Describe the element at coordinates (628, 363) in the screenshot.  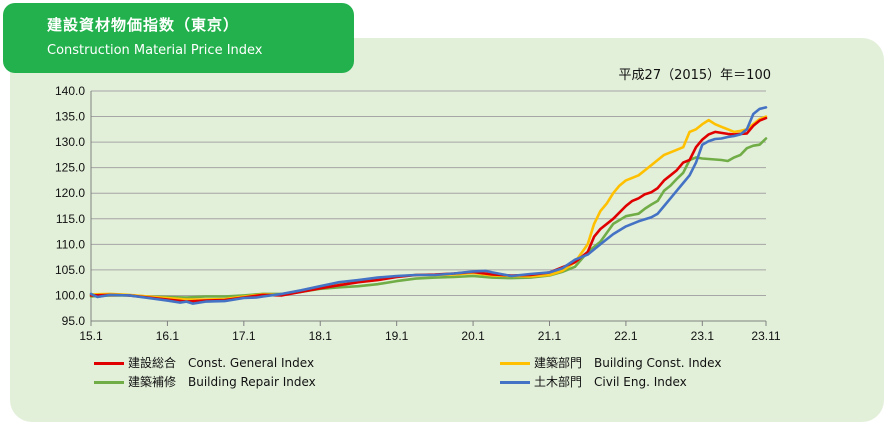
I see `legend-label-building: 建築部門 Building Const. Index` at that location.